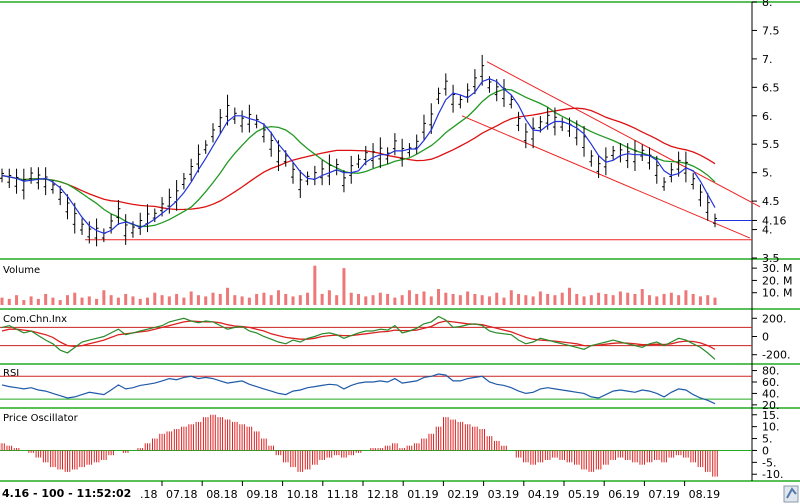  What do you see at coordinates (262, 494) in the screenshot?
I see `x-tick-label: 09.18` at bounding box center [262, 494].